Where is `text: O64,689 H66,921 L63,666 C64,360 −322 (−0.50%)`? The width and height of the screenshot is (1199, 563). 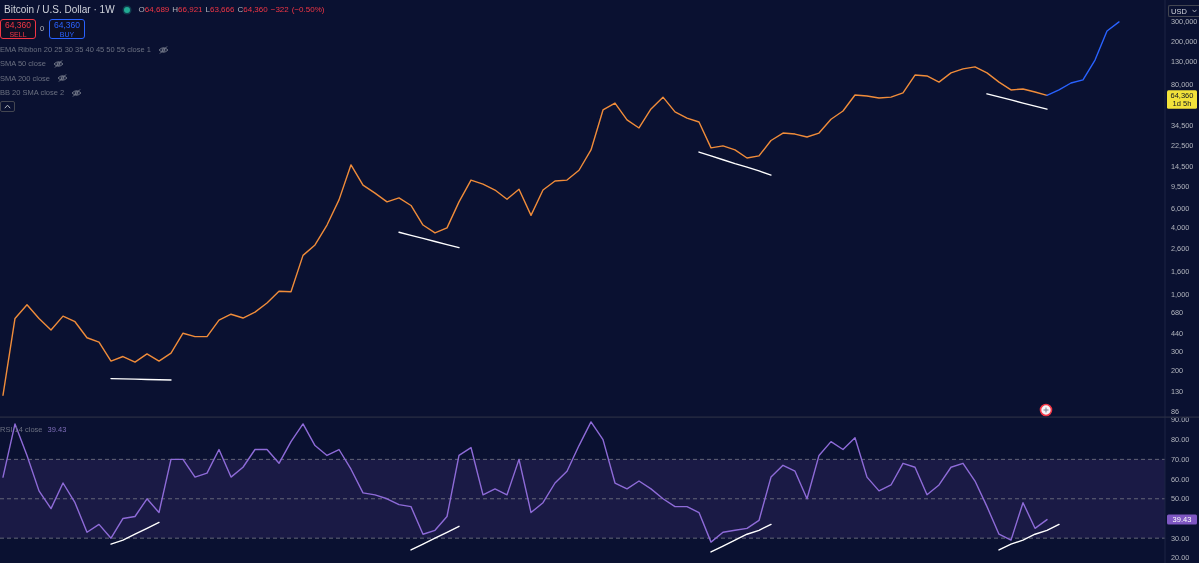 text: O64,689 H66,921 L63,666 C64,360 −322 (−0.50%) is located at coordinates (231, 9).